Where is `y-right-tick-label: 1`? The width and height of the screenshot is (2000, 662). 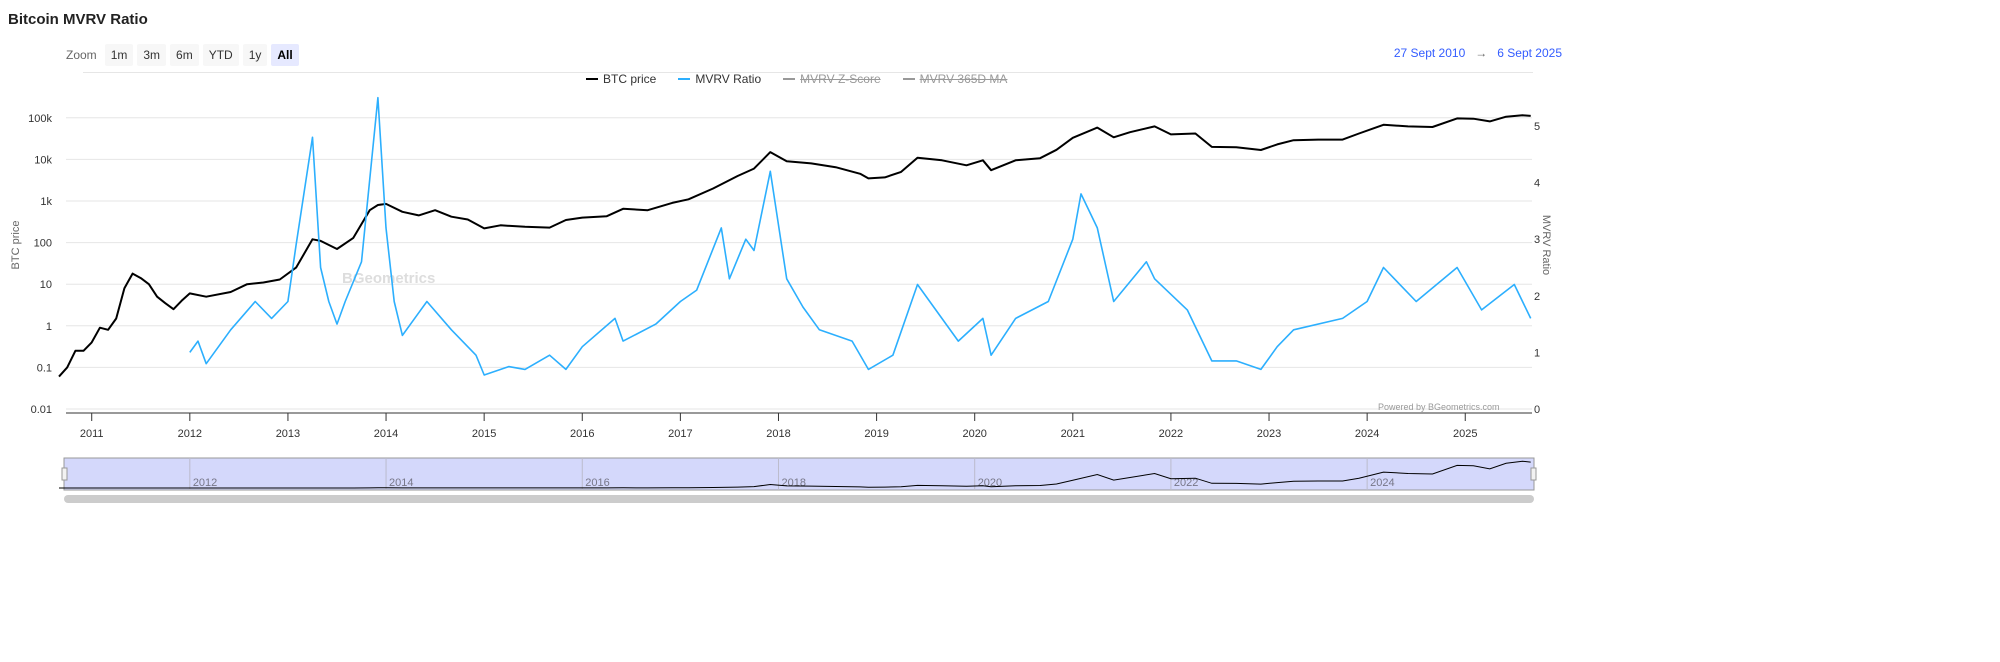 y-right-tick-label: 1 is located at coordinates (1537, 353).